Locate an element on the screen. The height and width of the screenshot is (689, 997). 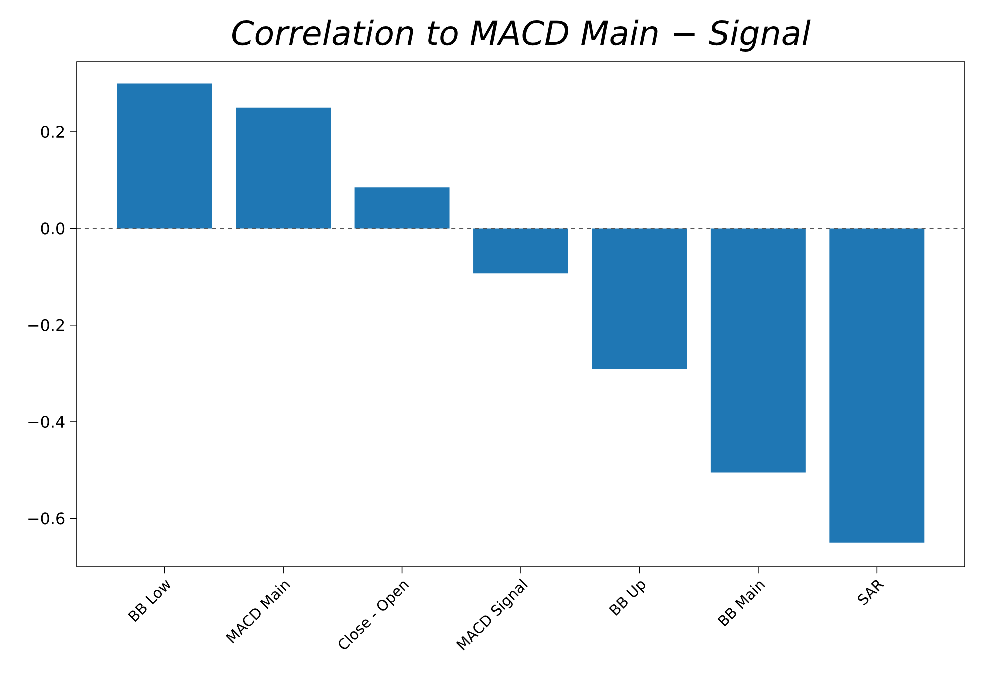
chart-title: Correlation to MACD Main − Signal is located at coordinates (521, 36).